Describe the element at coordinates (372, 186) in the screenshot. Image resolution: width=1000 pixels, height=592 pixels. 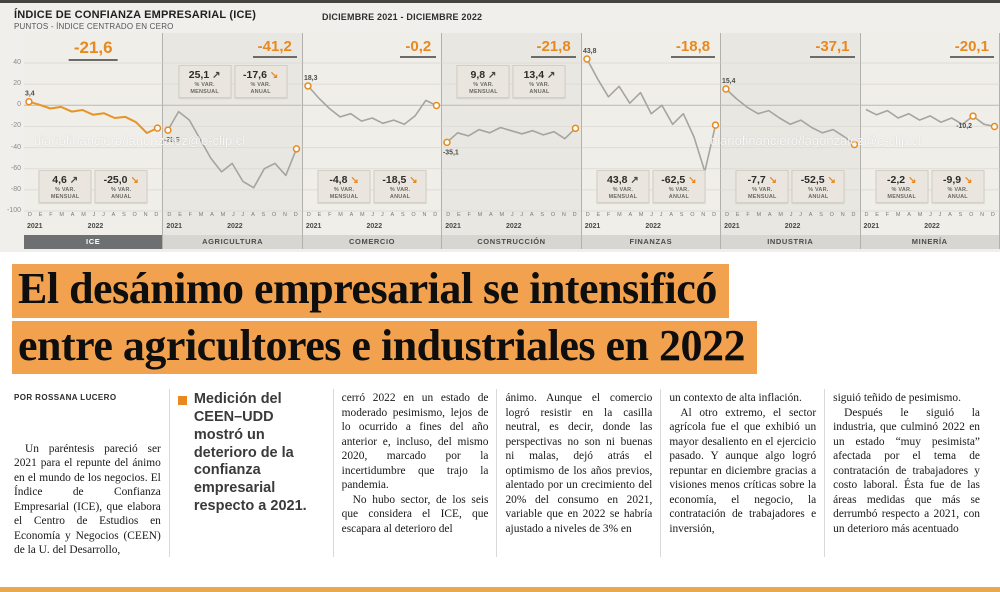
I see `variation-boxes: -4,8 ↘% VAR. MENSUAL -18,5 ↘% VAR. ANUAL` at that location.